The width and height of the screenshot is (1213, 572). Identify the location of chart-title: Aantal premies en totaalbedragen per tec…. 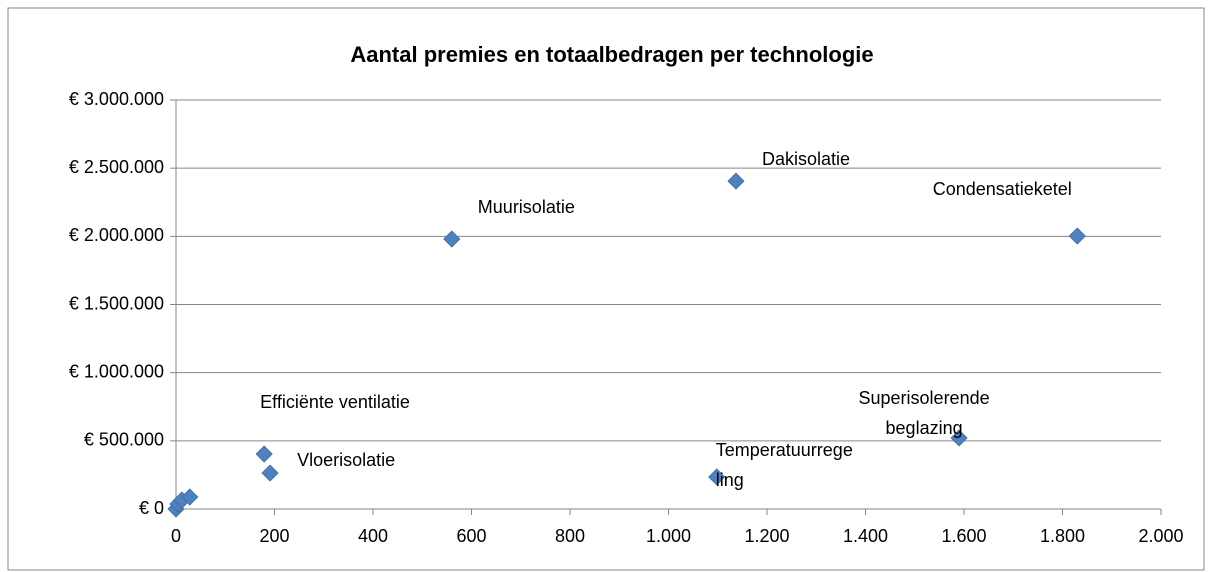
(611, 54).